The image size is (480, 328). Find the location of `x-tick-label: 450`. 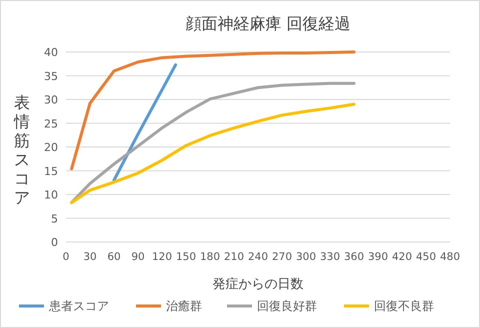

x-tick-label: 450 is located at coordinates (426, 257).